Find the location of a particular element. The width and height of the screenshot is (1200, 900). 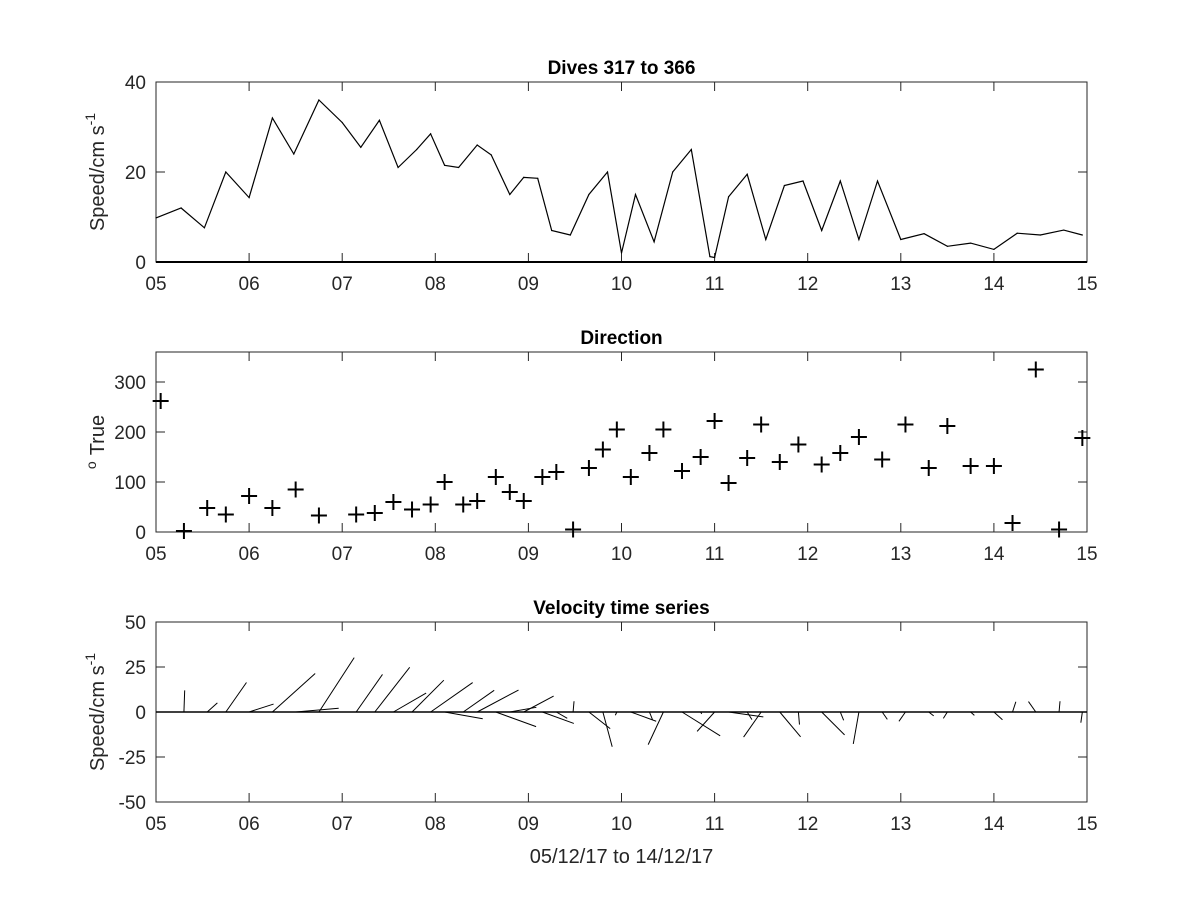

y-axis-label-superscript: -1 is located at coordinates (90, 119).